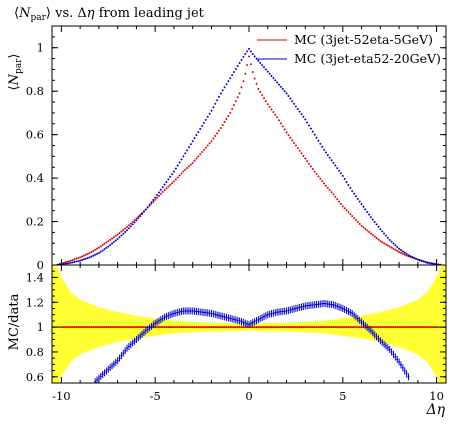  I want to click on x-tick-label: -5, so click(155, 396).